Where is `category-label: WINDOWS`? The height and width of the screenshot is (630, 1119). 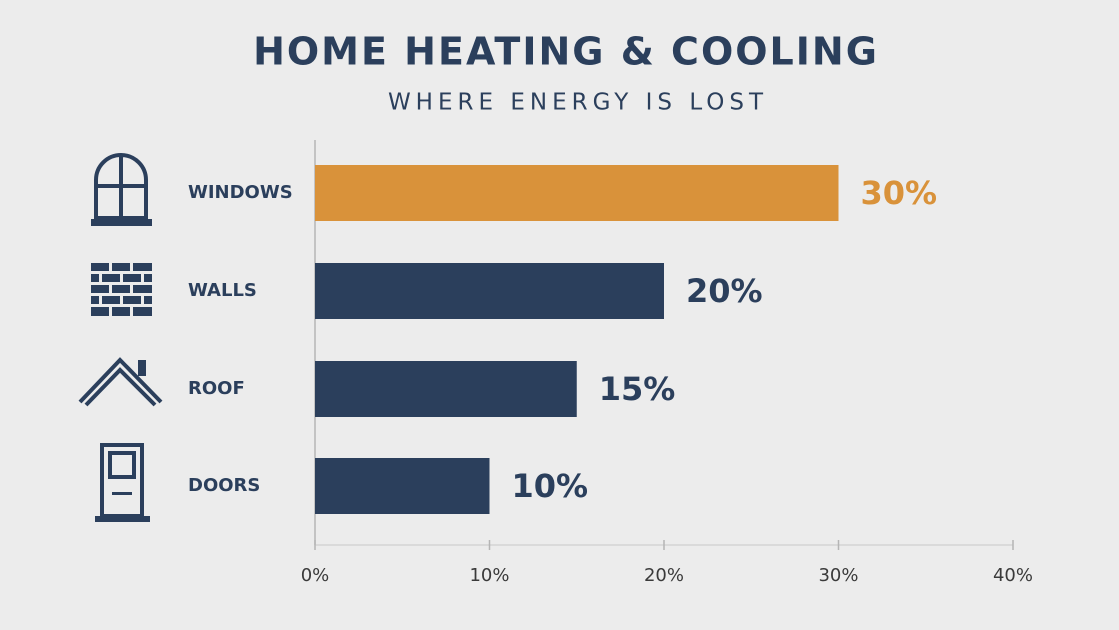 category-label: WINDOWS is located at coordinates (240, 192).